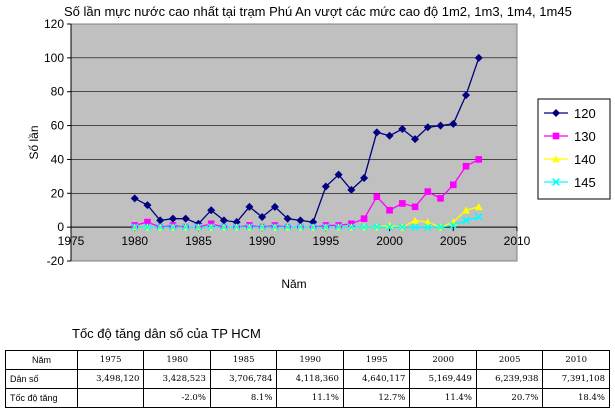 The image size is (615, 419). I want to click on table-cell: 11.1%, so click(310, 398).